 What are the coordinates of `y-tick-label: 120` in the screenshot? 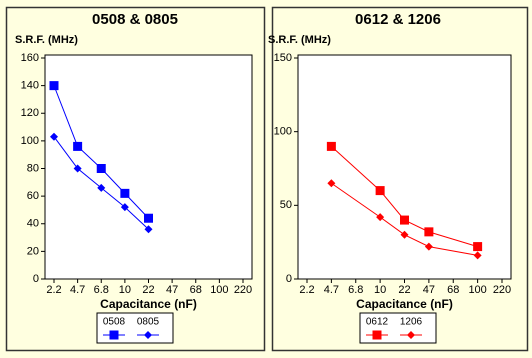 It's located at (30, 113).